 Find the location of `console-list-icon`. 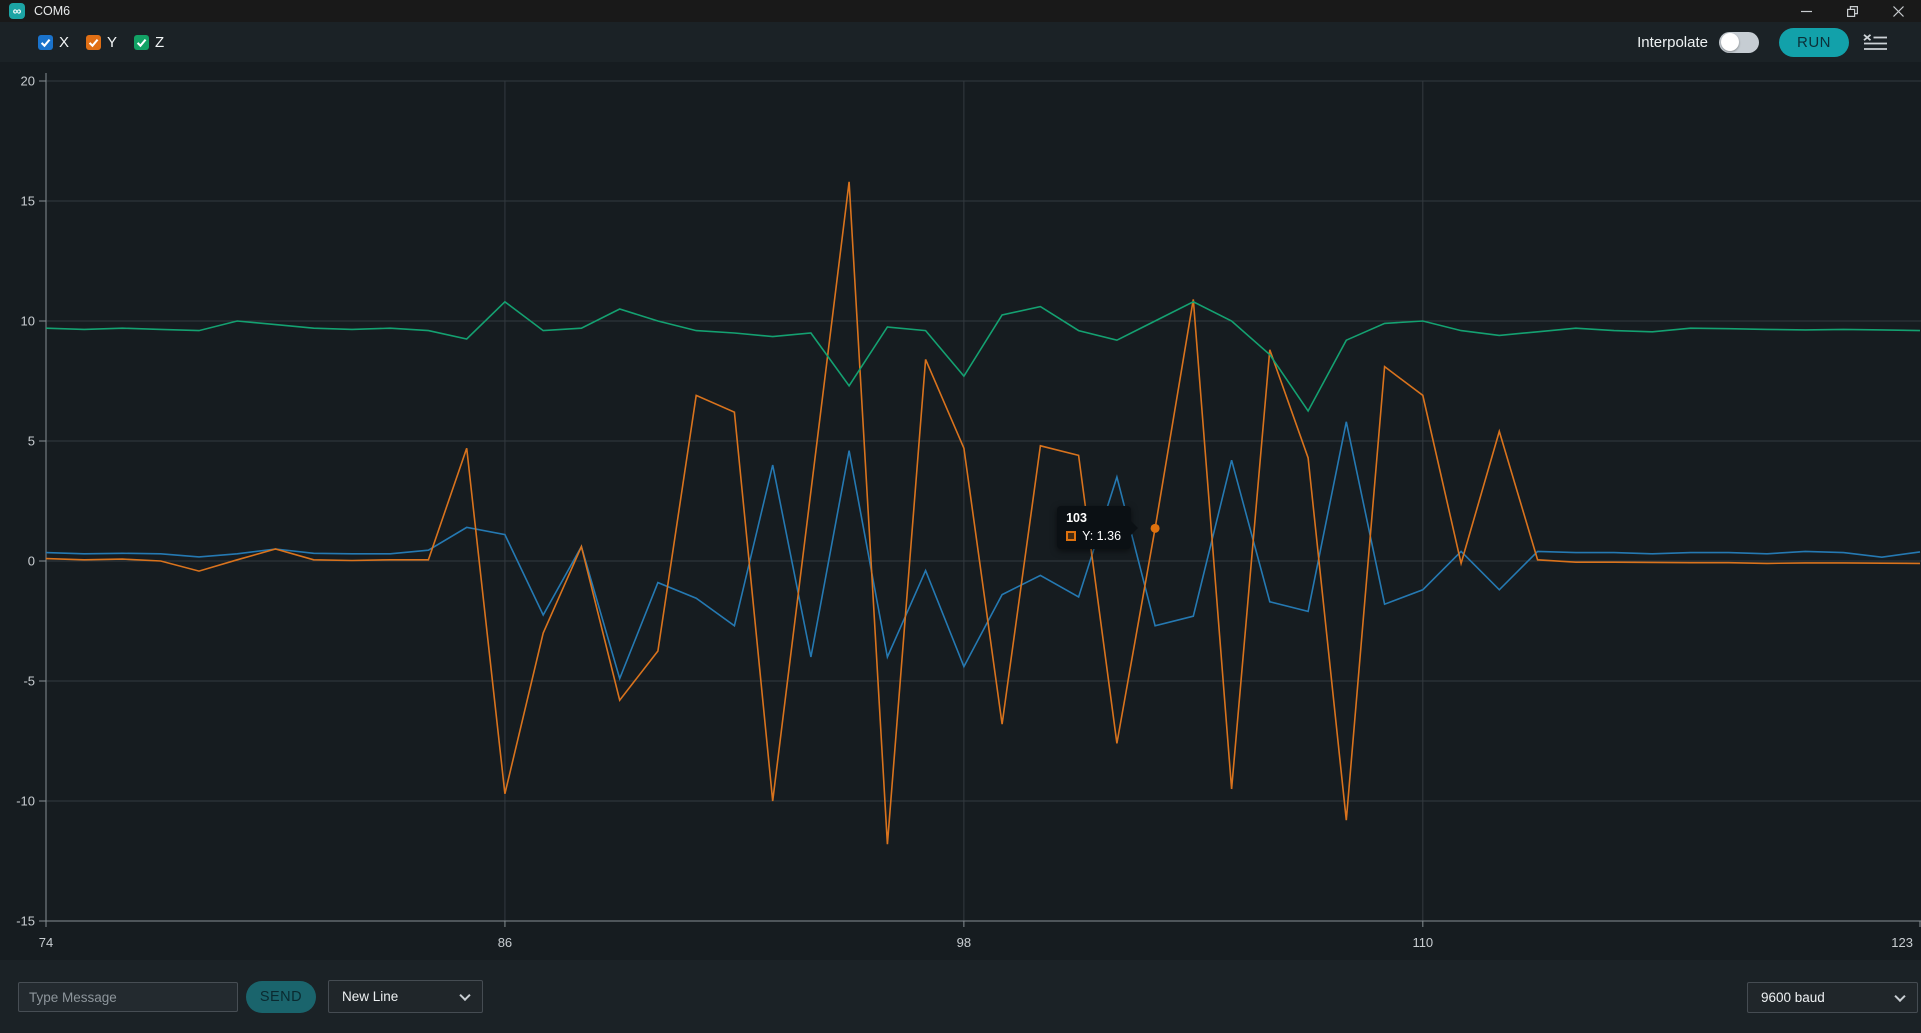

console-list-icon is located at coordinates (1875, 42).